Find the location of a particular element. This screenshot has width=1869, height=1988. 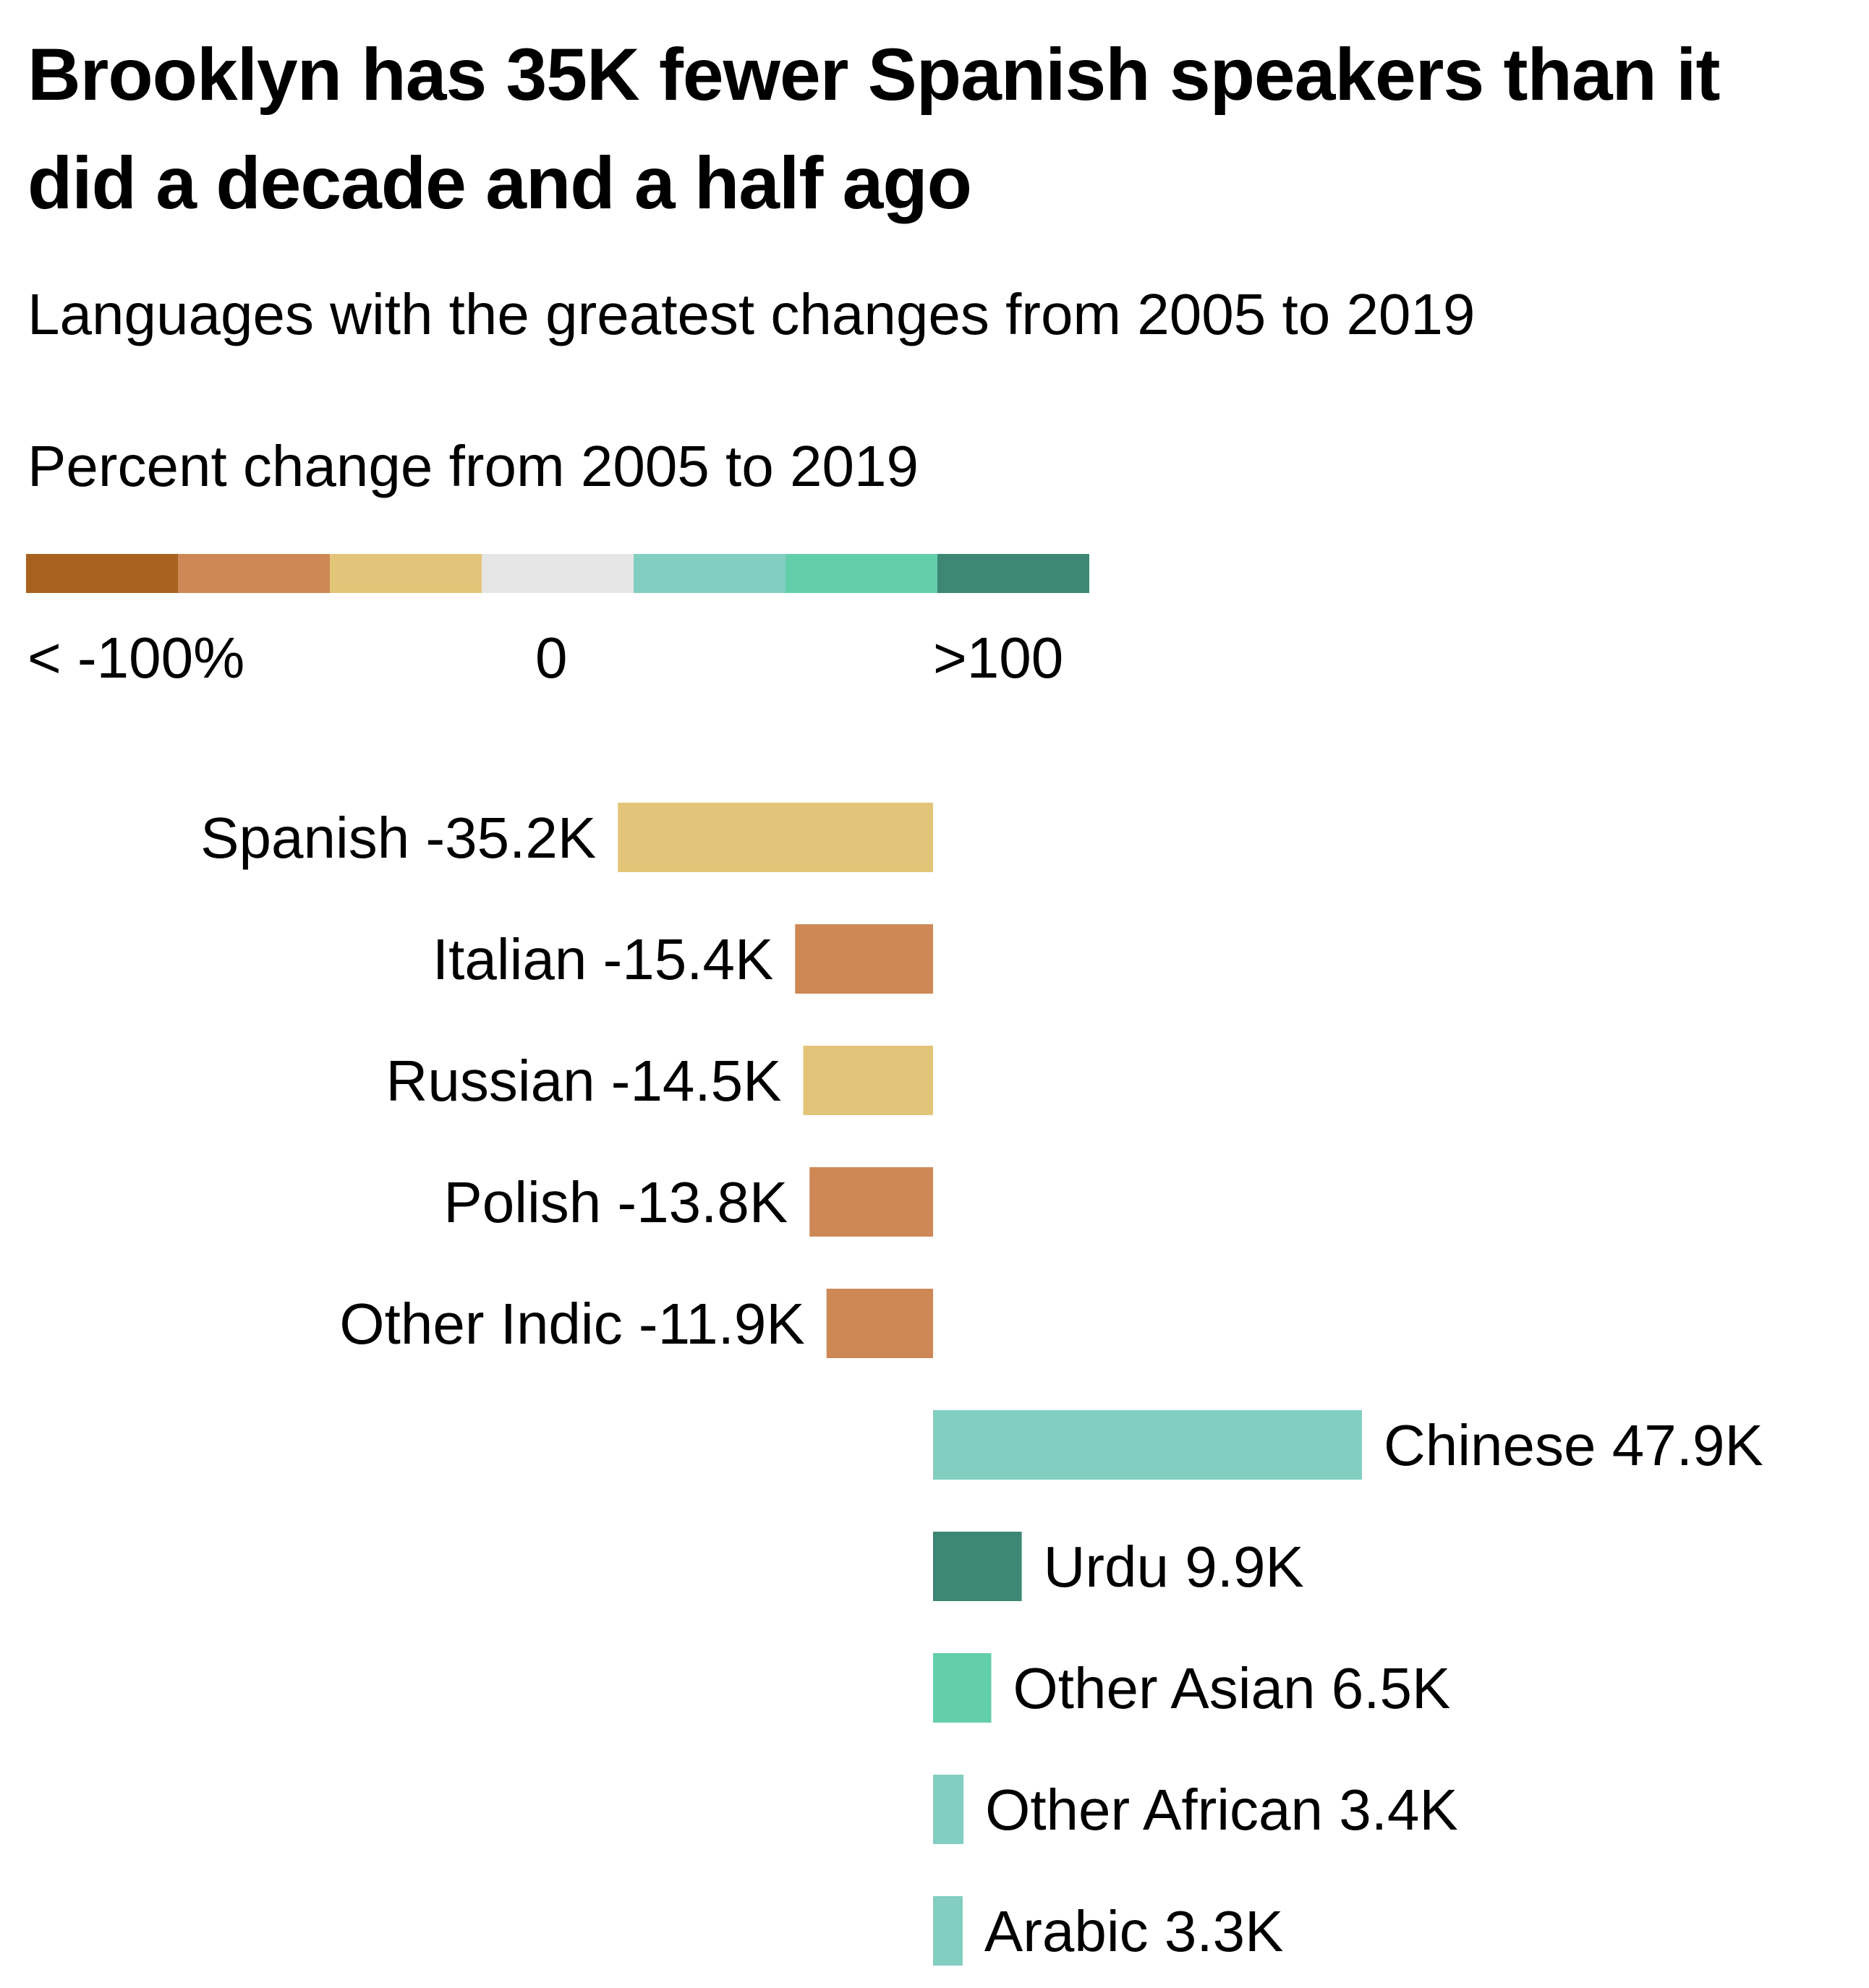

bar-label-arabic: Arabic 3.3K is located at coordinates (1134, 1931).